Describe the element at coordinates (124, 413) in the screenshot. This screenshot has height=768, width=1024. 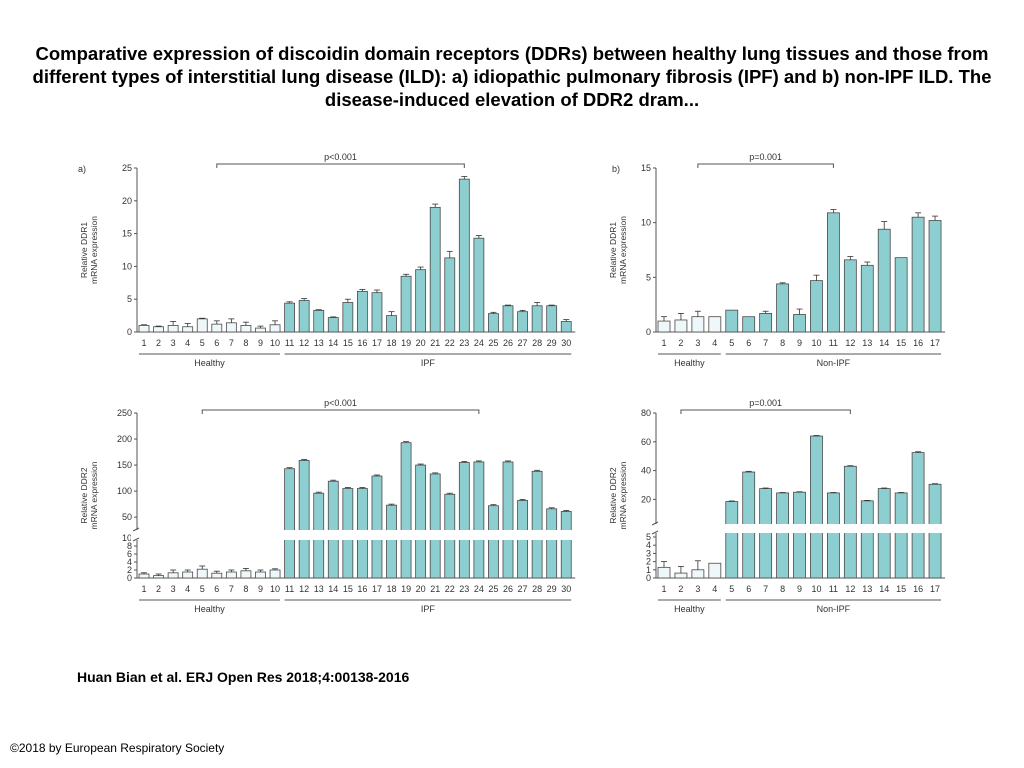
I see `y-tick-label: 250` at that location.